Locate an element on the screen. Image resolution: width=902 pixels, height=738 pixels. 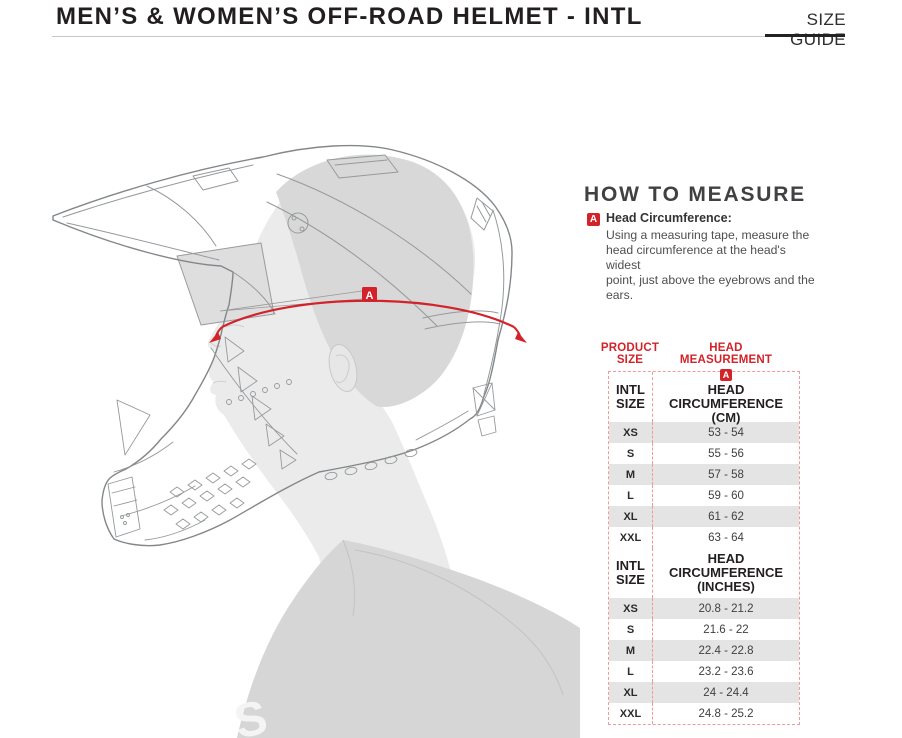
hair is located at coordinates (375, 281).